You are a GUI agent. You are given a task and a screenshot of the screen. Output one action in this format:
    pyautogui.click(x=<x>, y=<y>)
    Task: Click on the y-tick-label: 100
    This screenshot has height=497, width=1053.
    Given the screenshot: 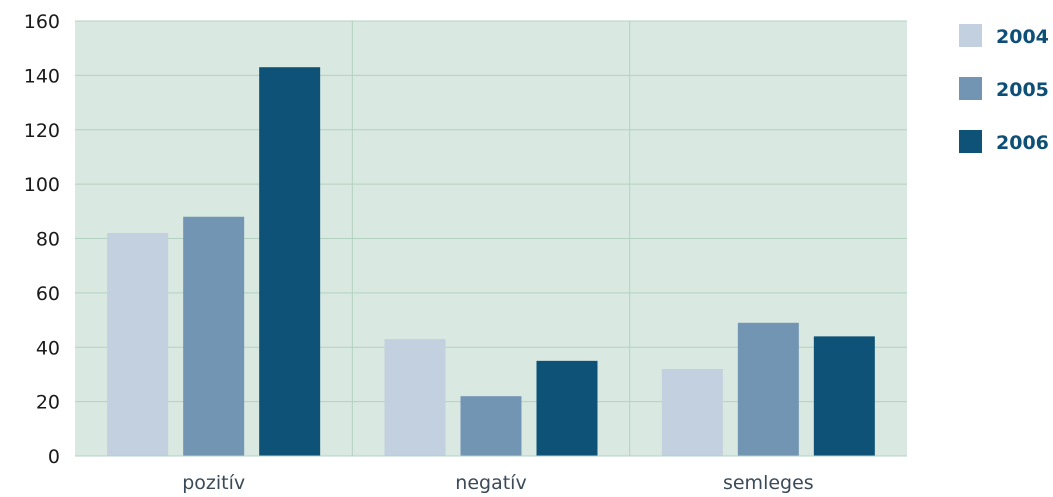 What is the action you would take?
    pyautogui.click(x=42, y=185)
    